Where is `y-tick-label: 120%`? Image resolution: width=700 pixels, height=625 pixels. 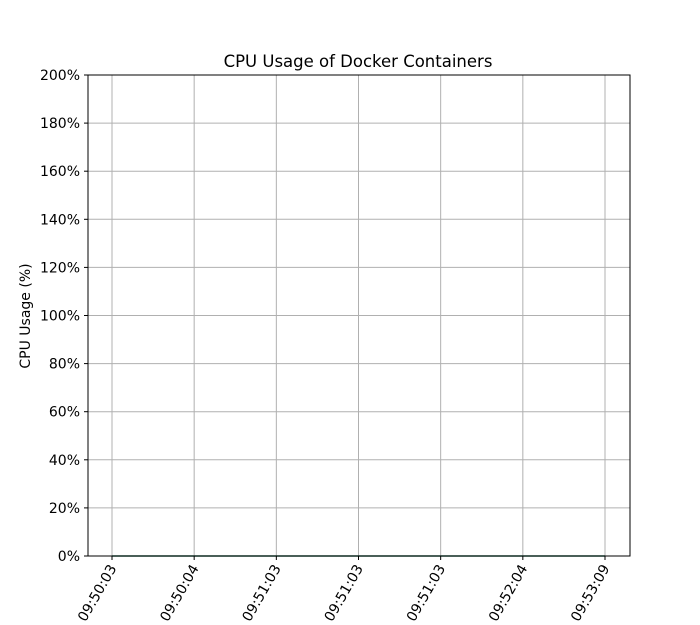 y-tick-label: 120% is located at coordinates (60, 268).